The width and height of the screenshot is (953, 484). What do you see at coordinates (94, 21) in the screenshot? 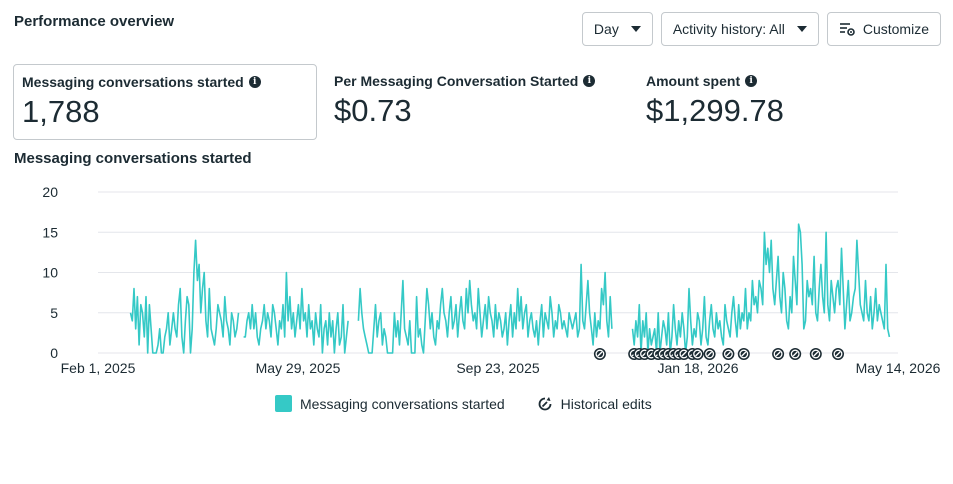
I see `page-title: Performance overview` at bounding box center [94, 21].